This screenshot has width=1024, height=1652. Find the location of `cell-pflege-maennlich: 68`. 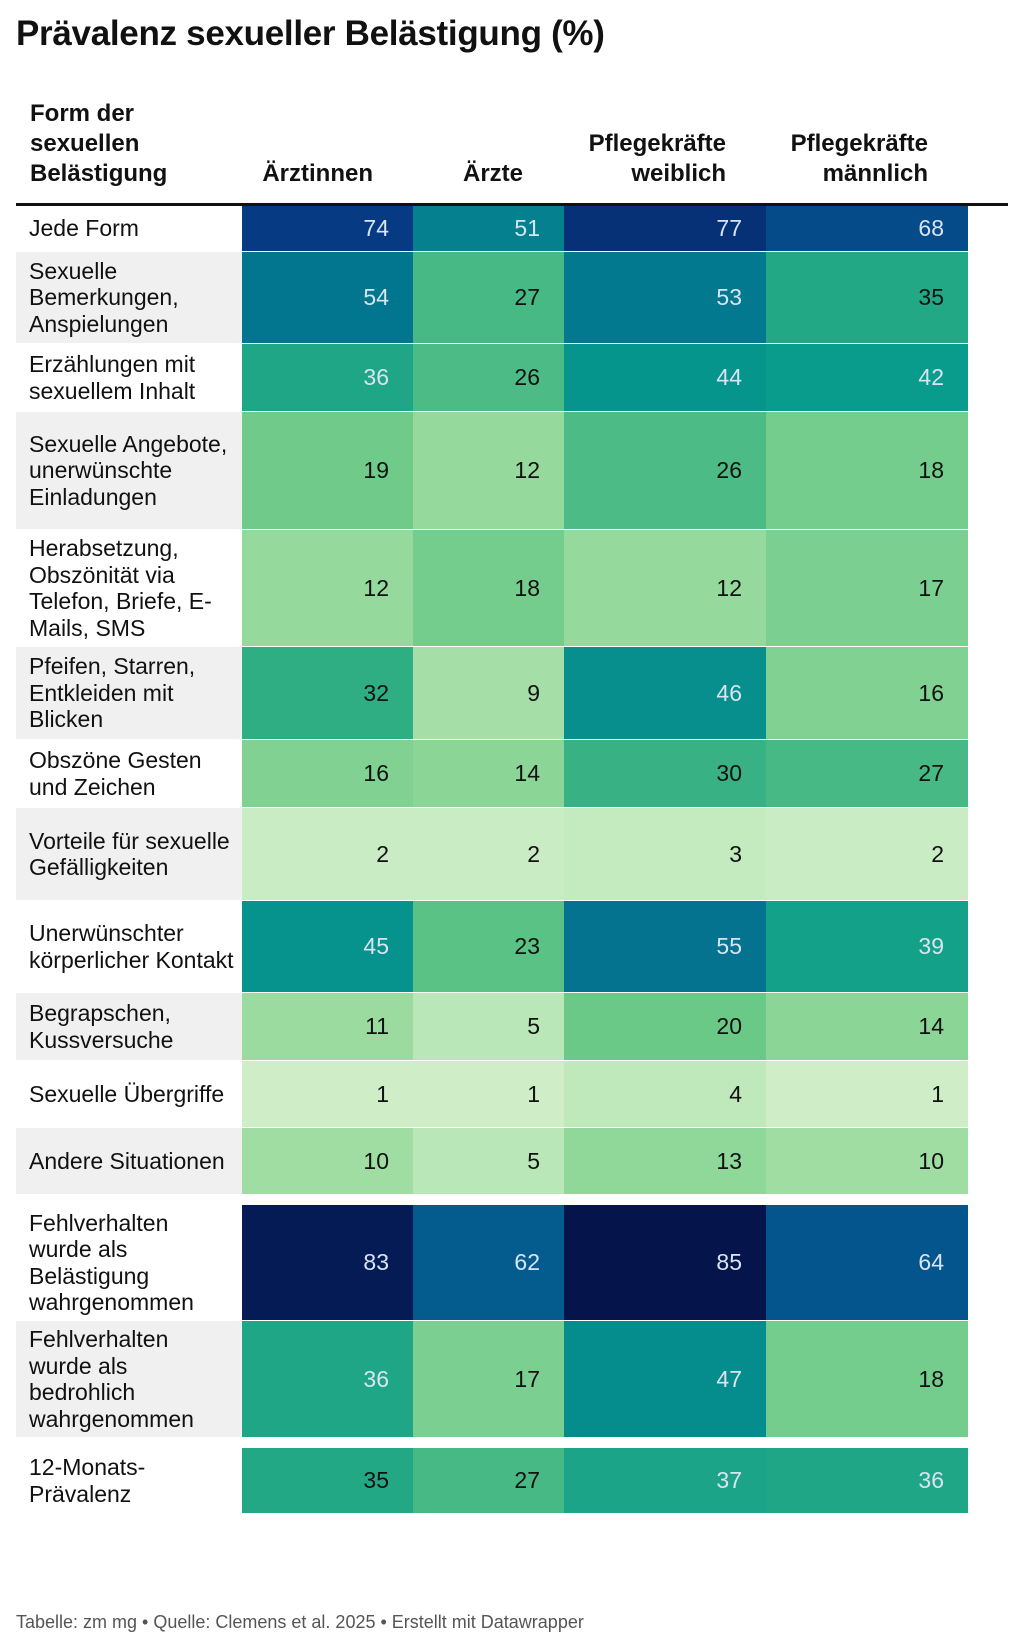

cell-pflege-maennlich: 68 is located at coordinates (867, 228).